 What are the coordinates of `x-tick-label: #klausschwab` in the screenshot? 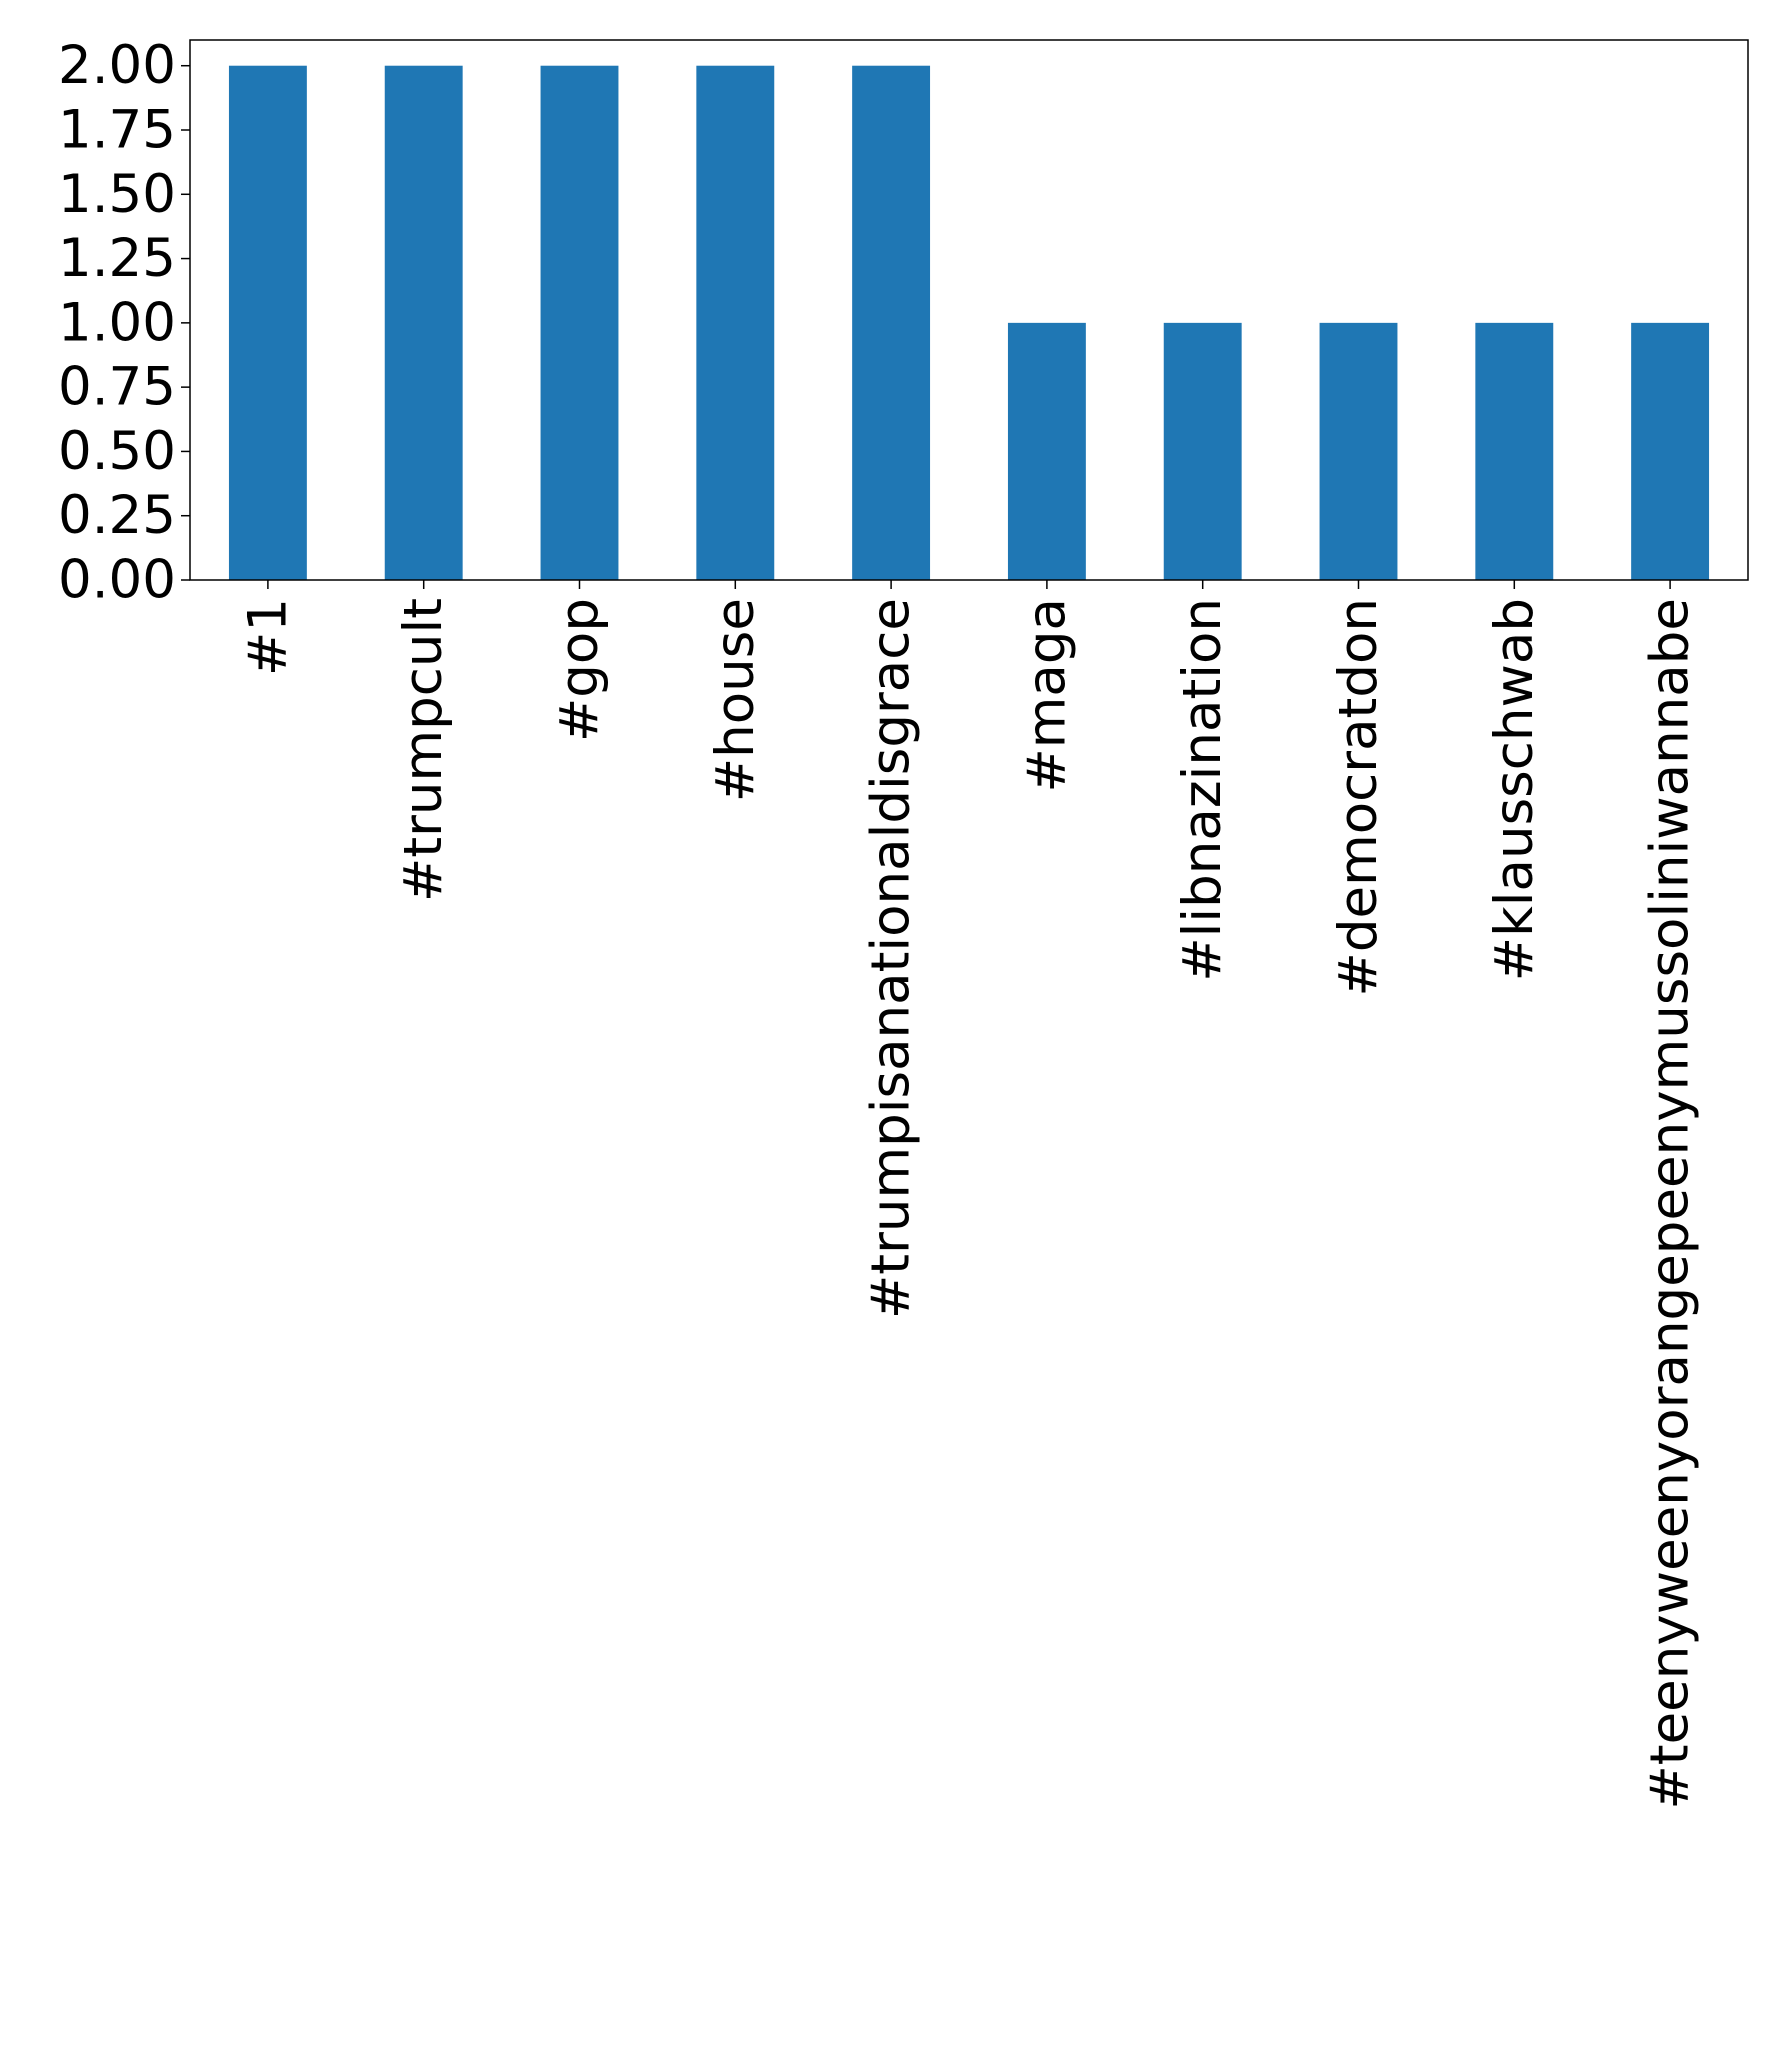 It's located at (1514, 789).